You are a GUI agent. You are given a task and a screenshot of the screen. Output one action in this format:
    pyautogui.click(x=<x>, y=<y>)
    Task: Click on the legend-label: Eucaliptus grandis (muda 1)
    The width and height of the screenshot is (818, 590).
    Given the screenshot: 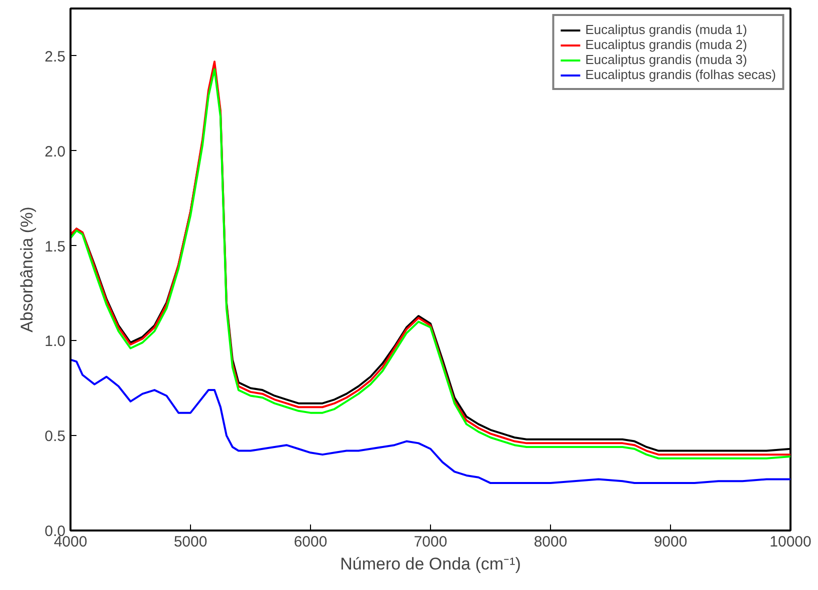 What is the action you would take?
    pyautogui.click(x=666, y=29)
    